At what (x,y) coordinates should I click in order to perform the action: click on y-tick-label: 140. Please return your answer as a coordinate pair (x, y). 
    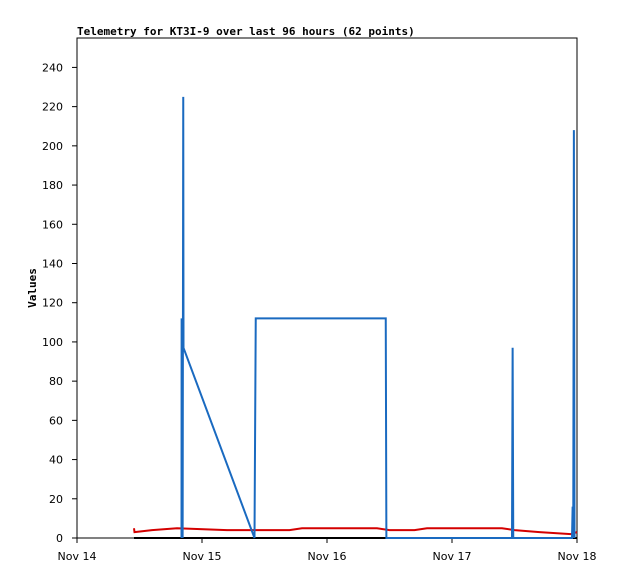
    Looking at the image, I should click on (52, 263).